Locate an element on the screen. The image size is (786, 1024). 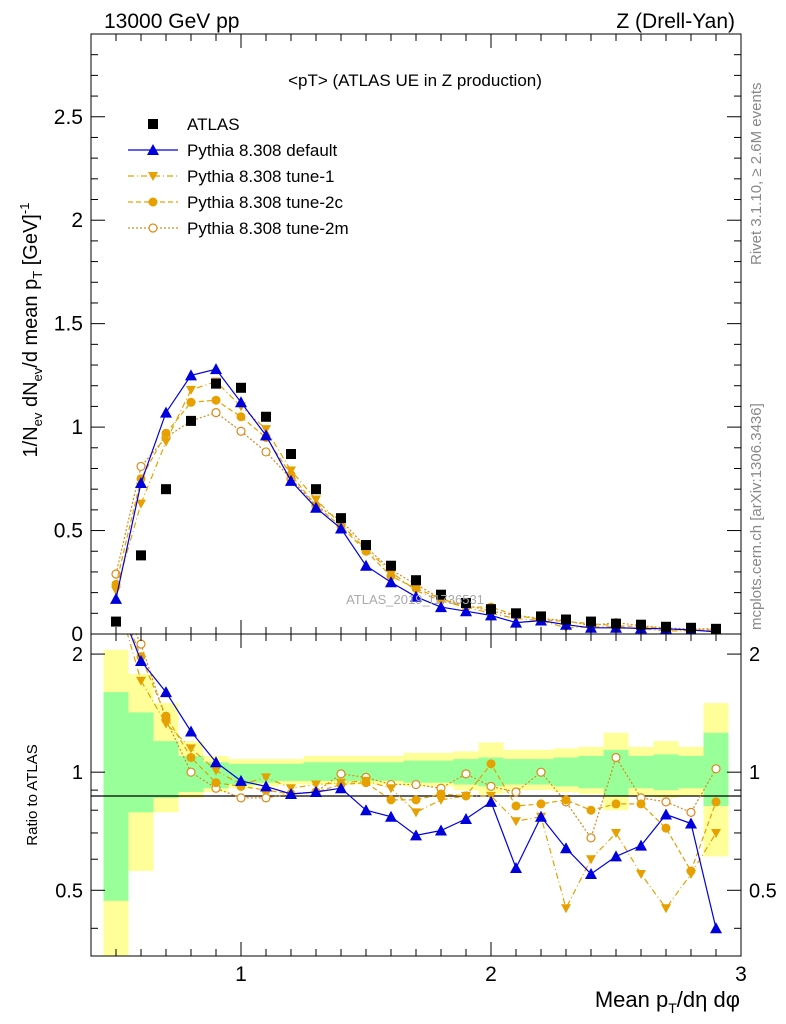
rivet-note: Rivet 3.1.10, ≥ 2.6M events is located at coordinates (756, 174).